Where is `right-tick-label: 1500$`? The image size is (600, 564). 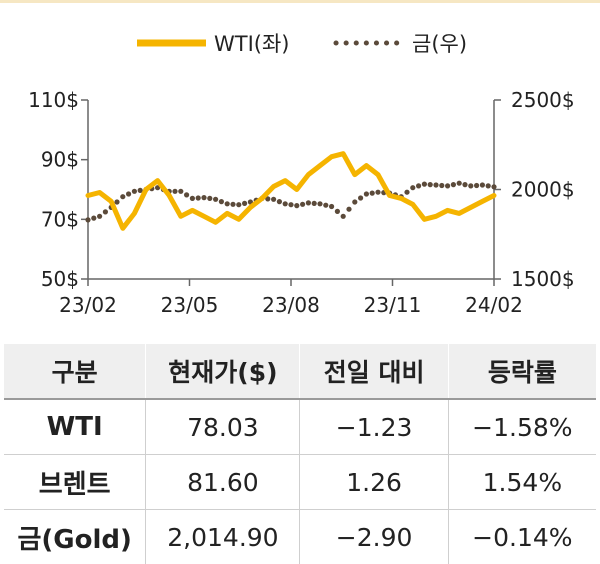
right-tick-label: 1500$ is located at coordinates (543, 279).